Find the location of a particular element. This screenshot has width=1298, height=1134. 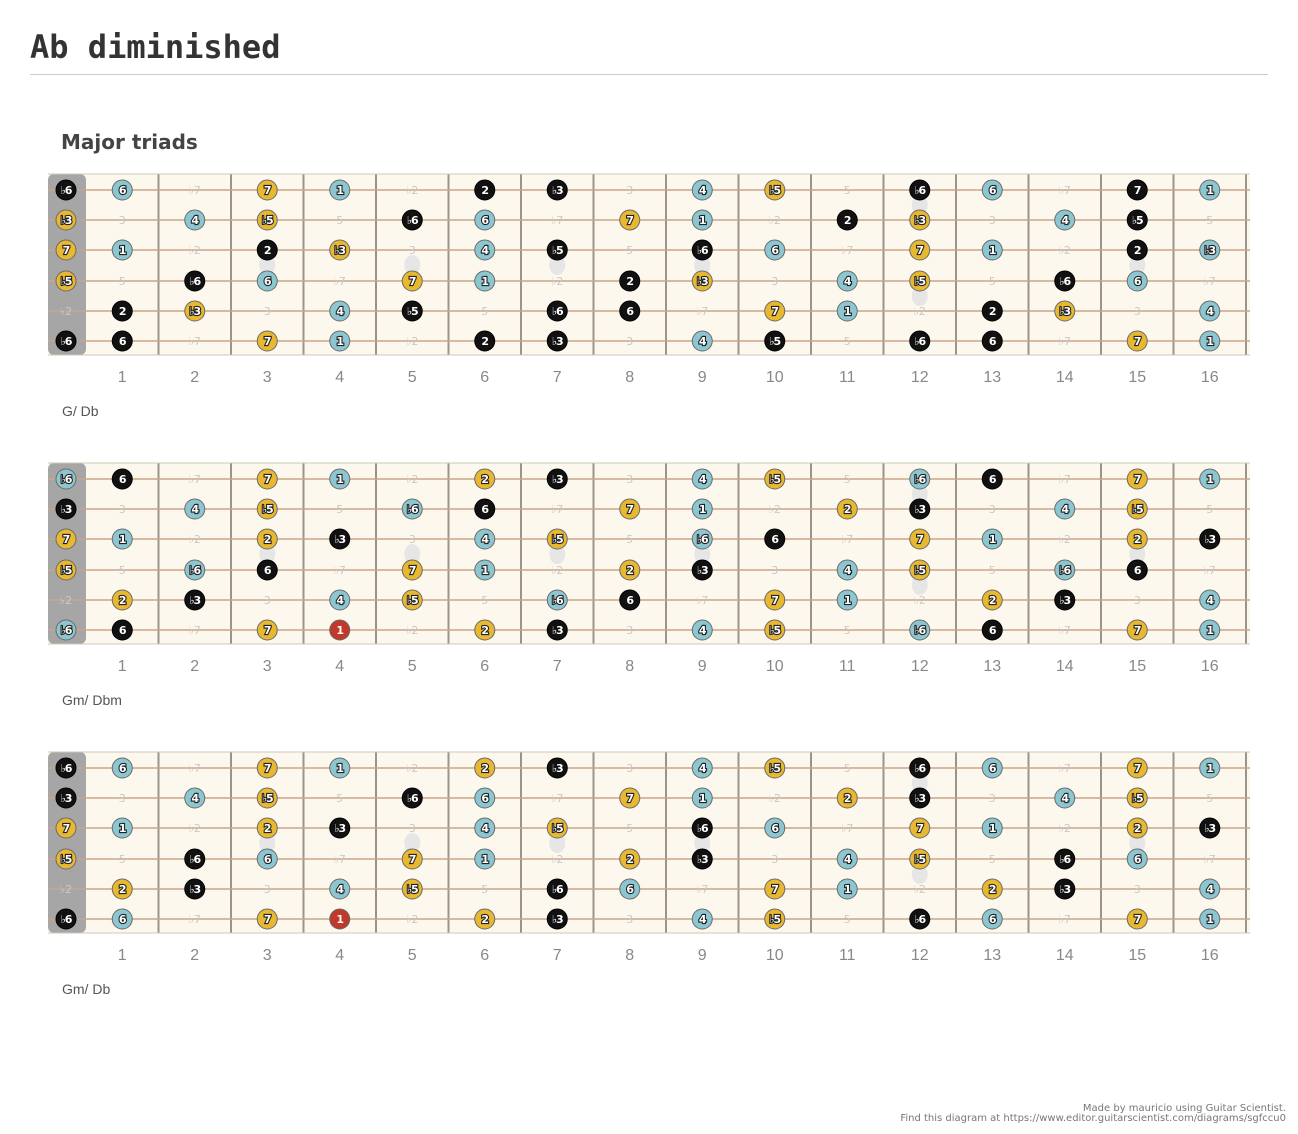

fret-number: 8 is located at coordinates (629, 955).